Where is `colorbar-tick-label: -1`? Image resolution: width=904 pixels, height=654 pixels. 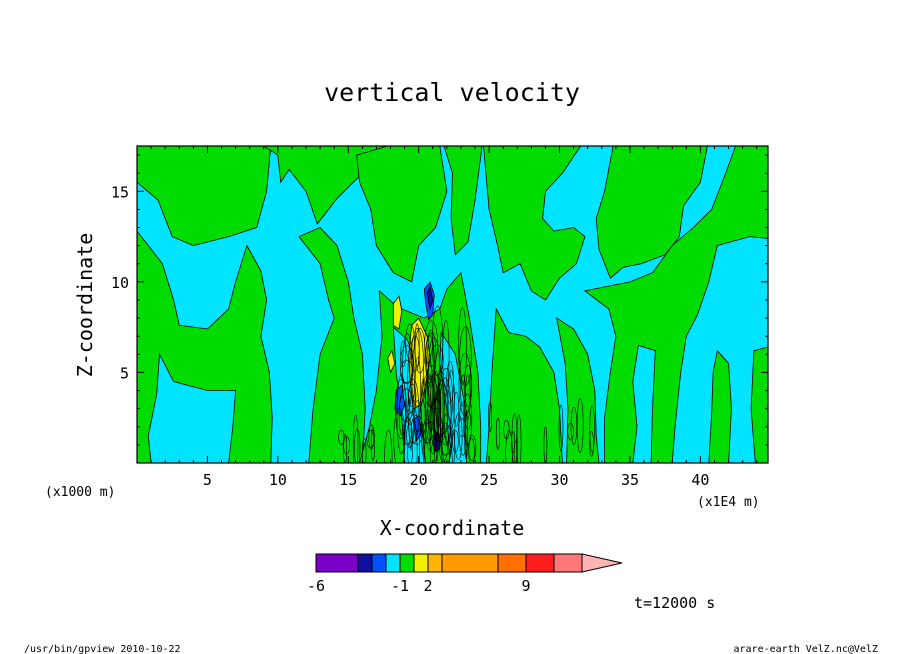 colorbar-tick-label: -1 is located at coordinates (400, 586).